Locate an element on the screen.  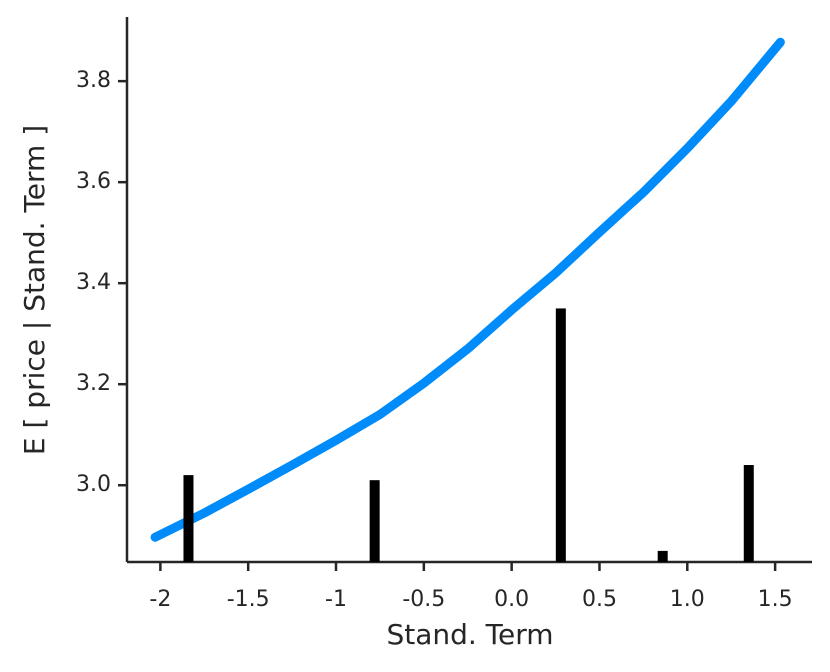
x-axis-label: Stand. Term is located at coordinates (469, 634).